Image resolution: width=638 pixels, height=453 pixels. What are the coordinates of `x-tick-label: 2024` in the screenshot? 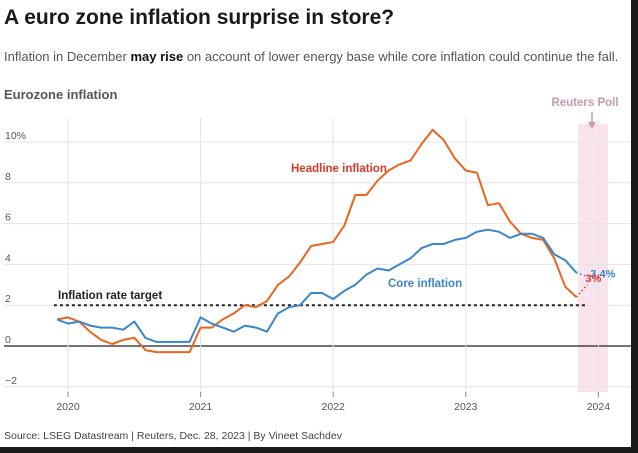 It's located at (599, 407).